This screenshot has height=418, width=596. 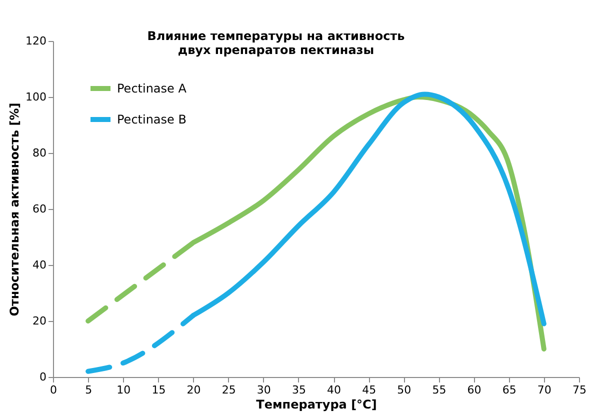 I want to click on x-tick-label: 30, so click(x=263, y=390).